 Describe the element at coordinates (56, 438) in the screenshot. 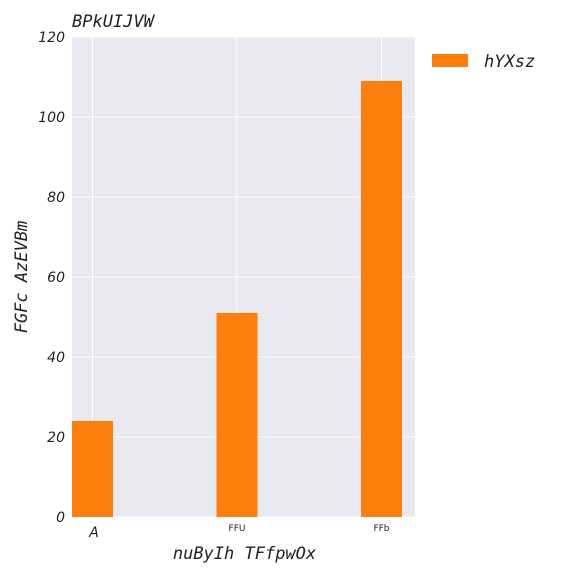

I see `y-tick-label: 20` at that location.